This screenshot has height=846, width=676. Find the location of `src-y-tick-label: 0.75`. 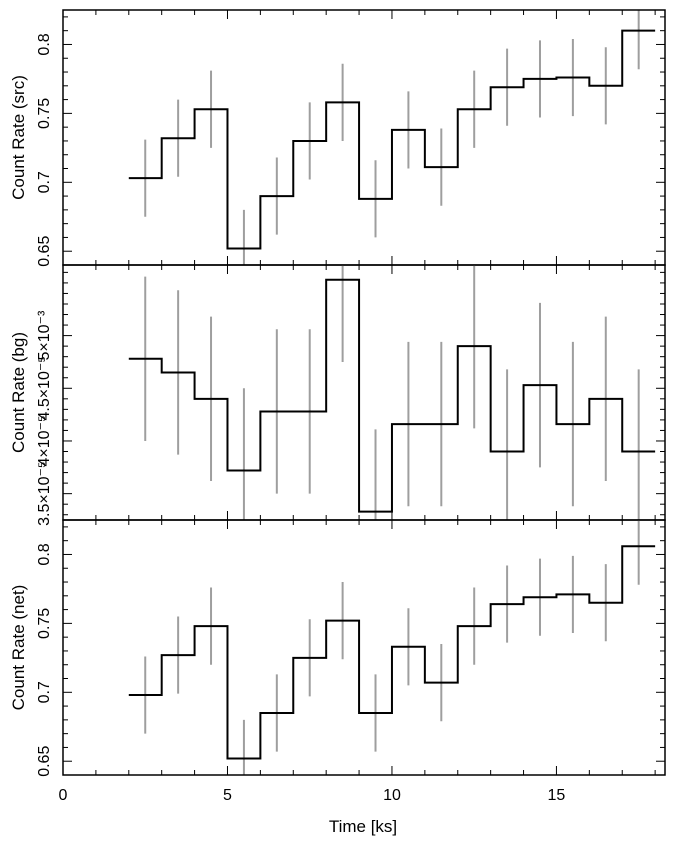

src-y-tick-label: 0.75 is located at coordinates (44, 113).